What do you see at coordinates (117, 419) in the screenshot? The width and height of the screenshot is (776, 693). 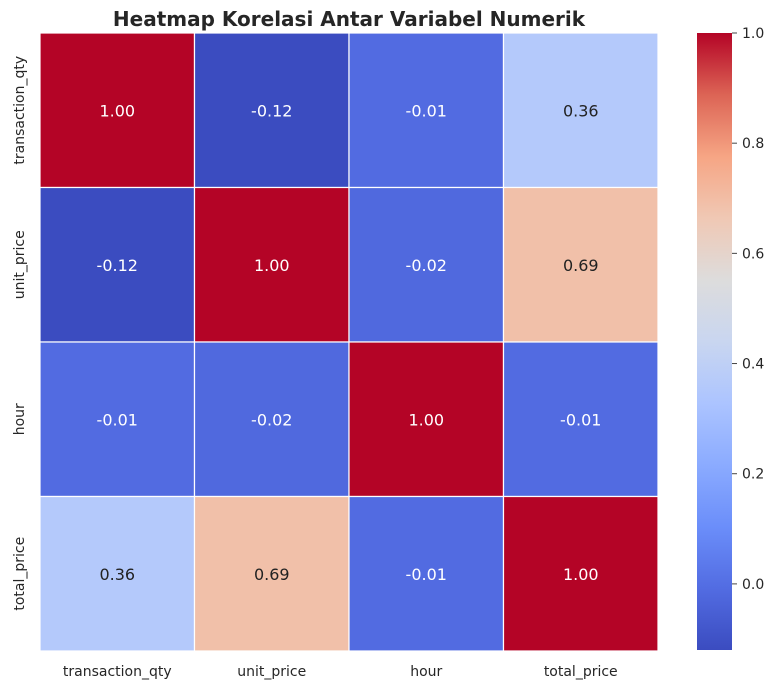 I see `heatmap-cell-label-r2-c0: -0.01` at bounding box center [117, 419].